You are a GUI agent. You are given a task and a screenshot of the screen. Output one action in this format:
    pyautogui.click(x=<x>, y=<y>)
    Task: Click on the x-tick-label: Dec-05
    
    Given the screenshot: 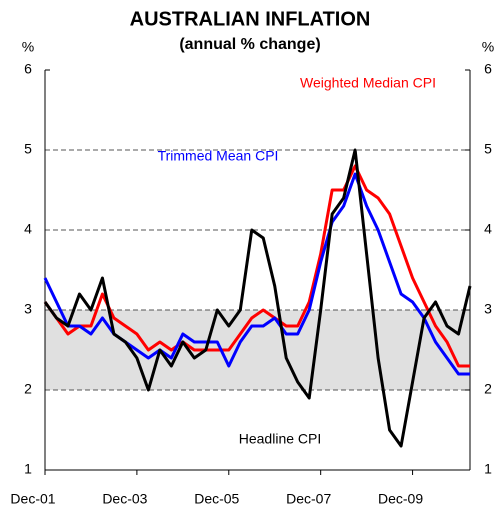 What is the action you would take?
    pyautogui.click(x=216, y=499)
    